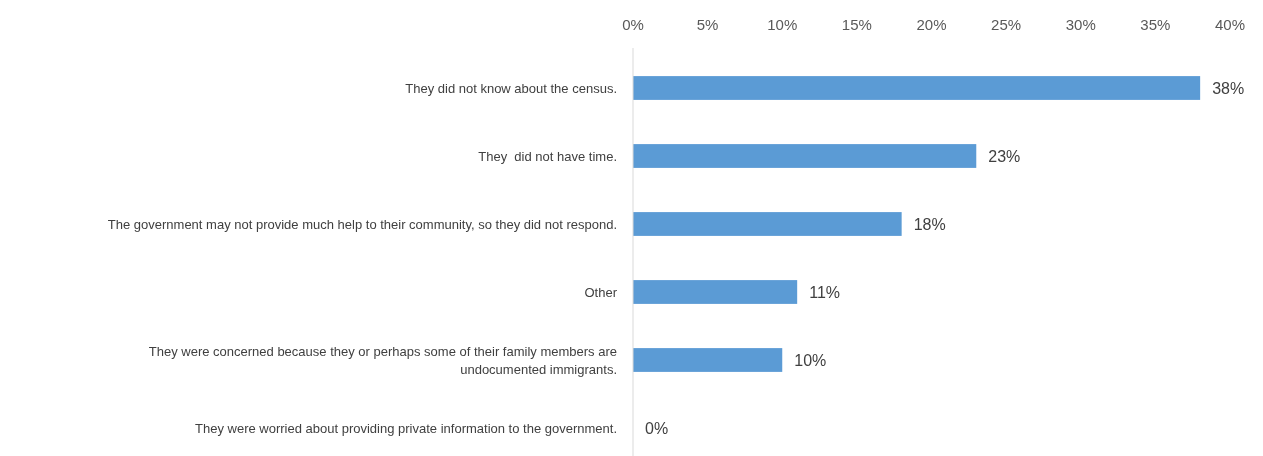  I want to click on y-tick-label: They were concerned because they or perhaps some of their family members are undocumented immigrants., so click(382, 360).